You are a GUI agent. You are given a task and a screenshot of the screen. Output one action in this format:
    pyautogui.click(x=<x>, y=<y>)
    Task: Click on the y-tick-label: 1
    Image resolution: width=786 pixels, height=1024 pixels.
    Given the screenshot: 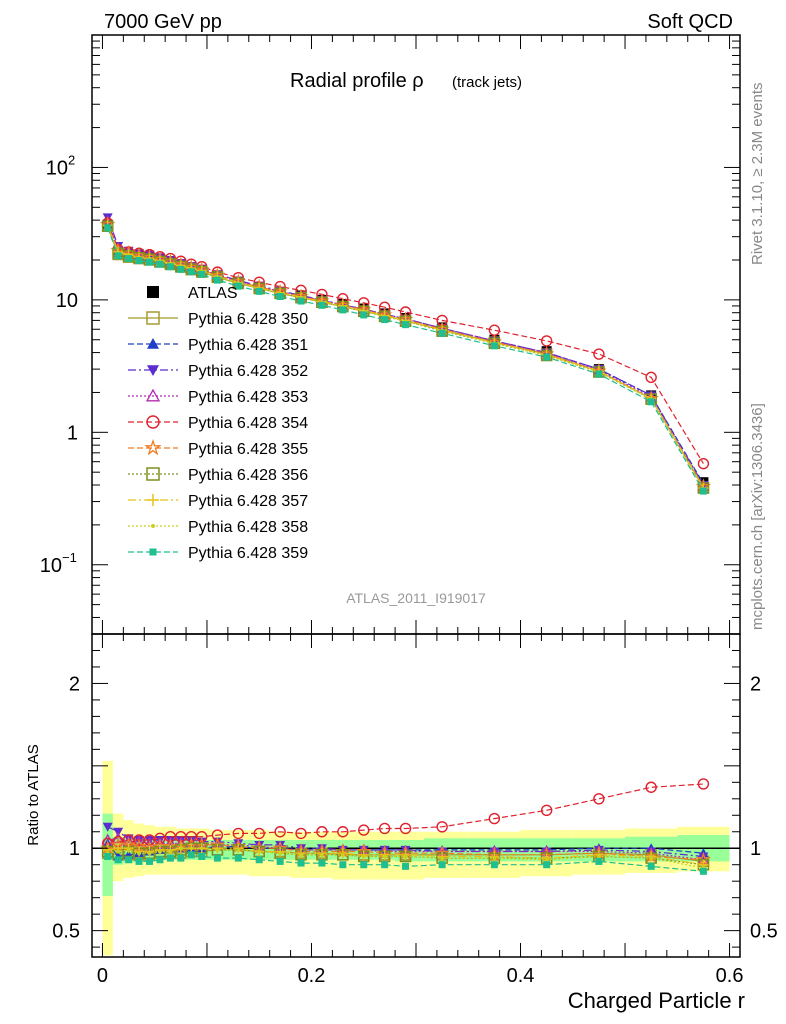 What is the action you would take?
    pyautogui.click(x=72, y=433)
    